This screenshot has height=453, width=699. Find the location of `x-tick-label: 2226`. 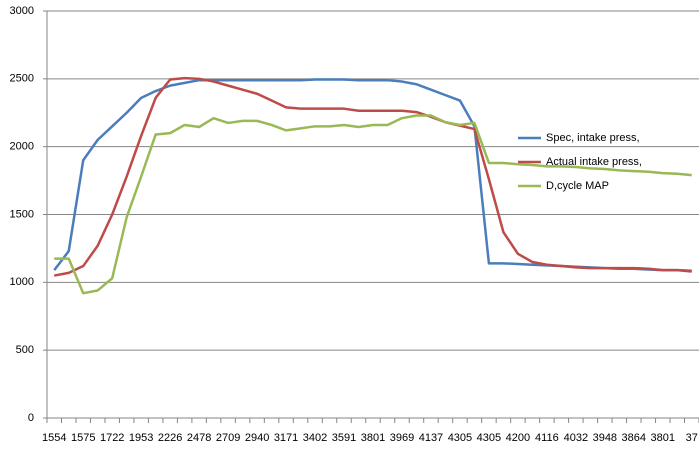

x-tick-label: 2226 is located at coordinates (170, 438).